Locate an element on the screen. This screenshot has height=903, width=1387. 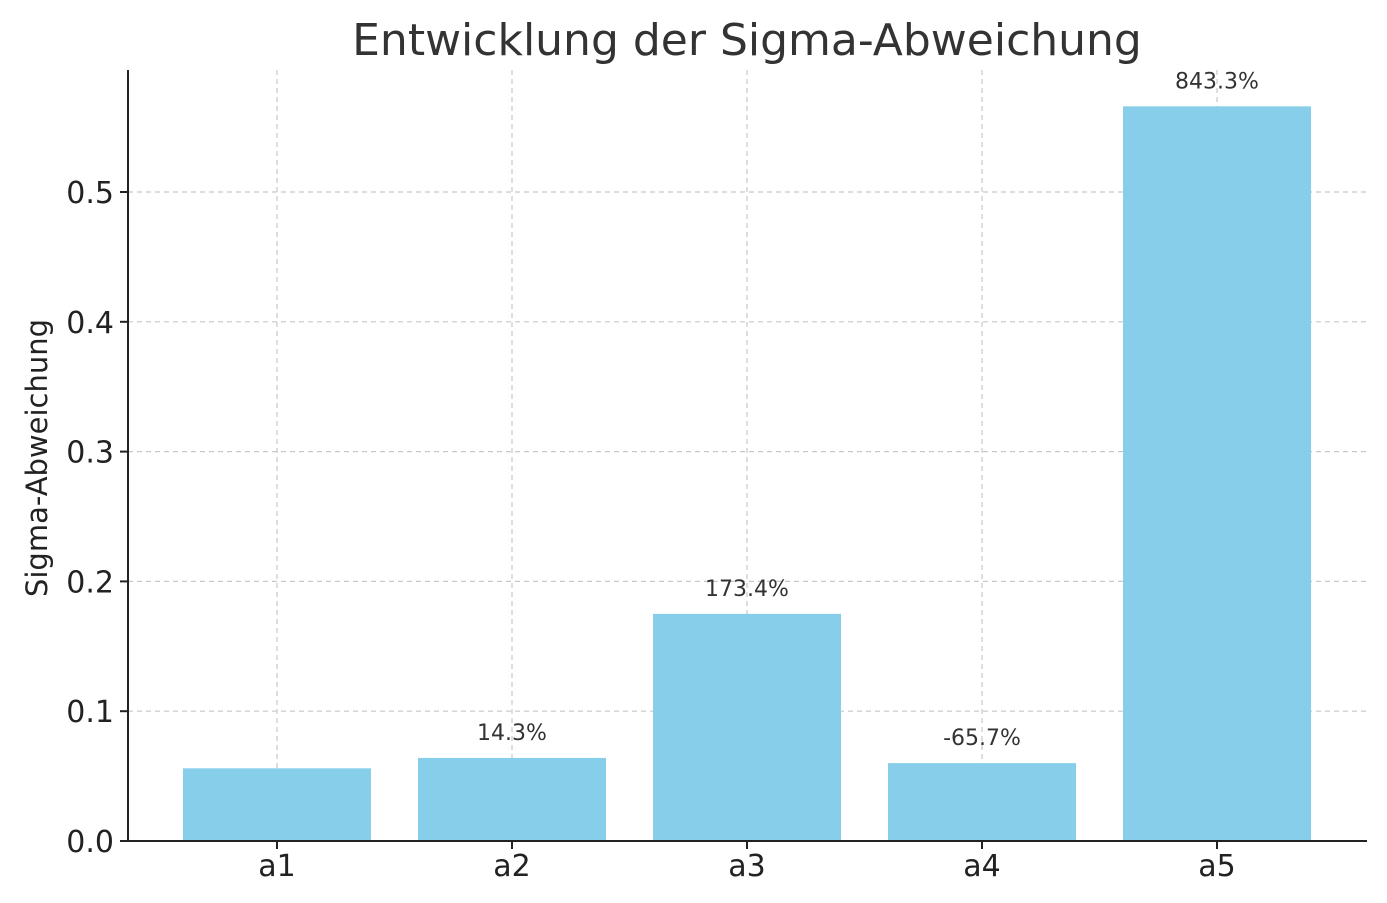
y-tick-label: 0.0 is located at coordinates (90, 842).